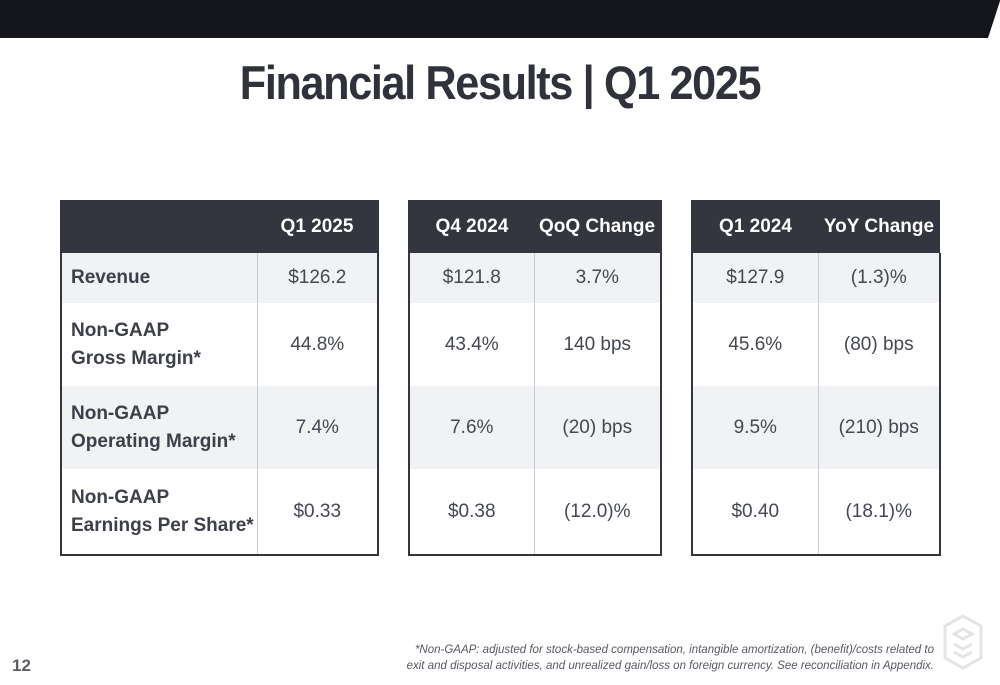  I want to click on cell-q1-2024: 45.6%, so click(754, 344).